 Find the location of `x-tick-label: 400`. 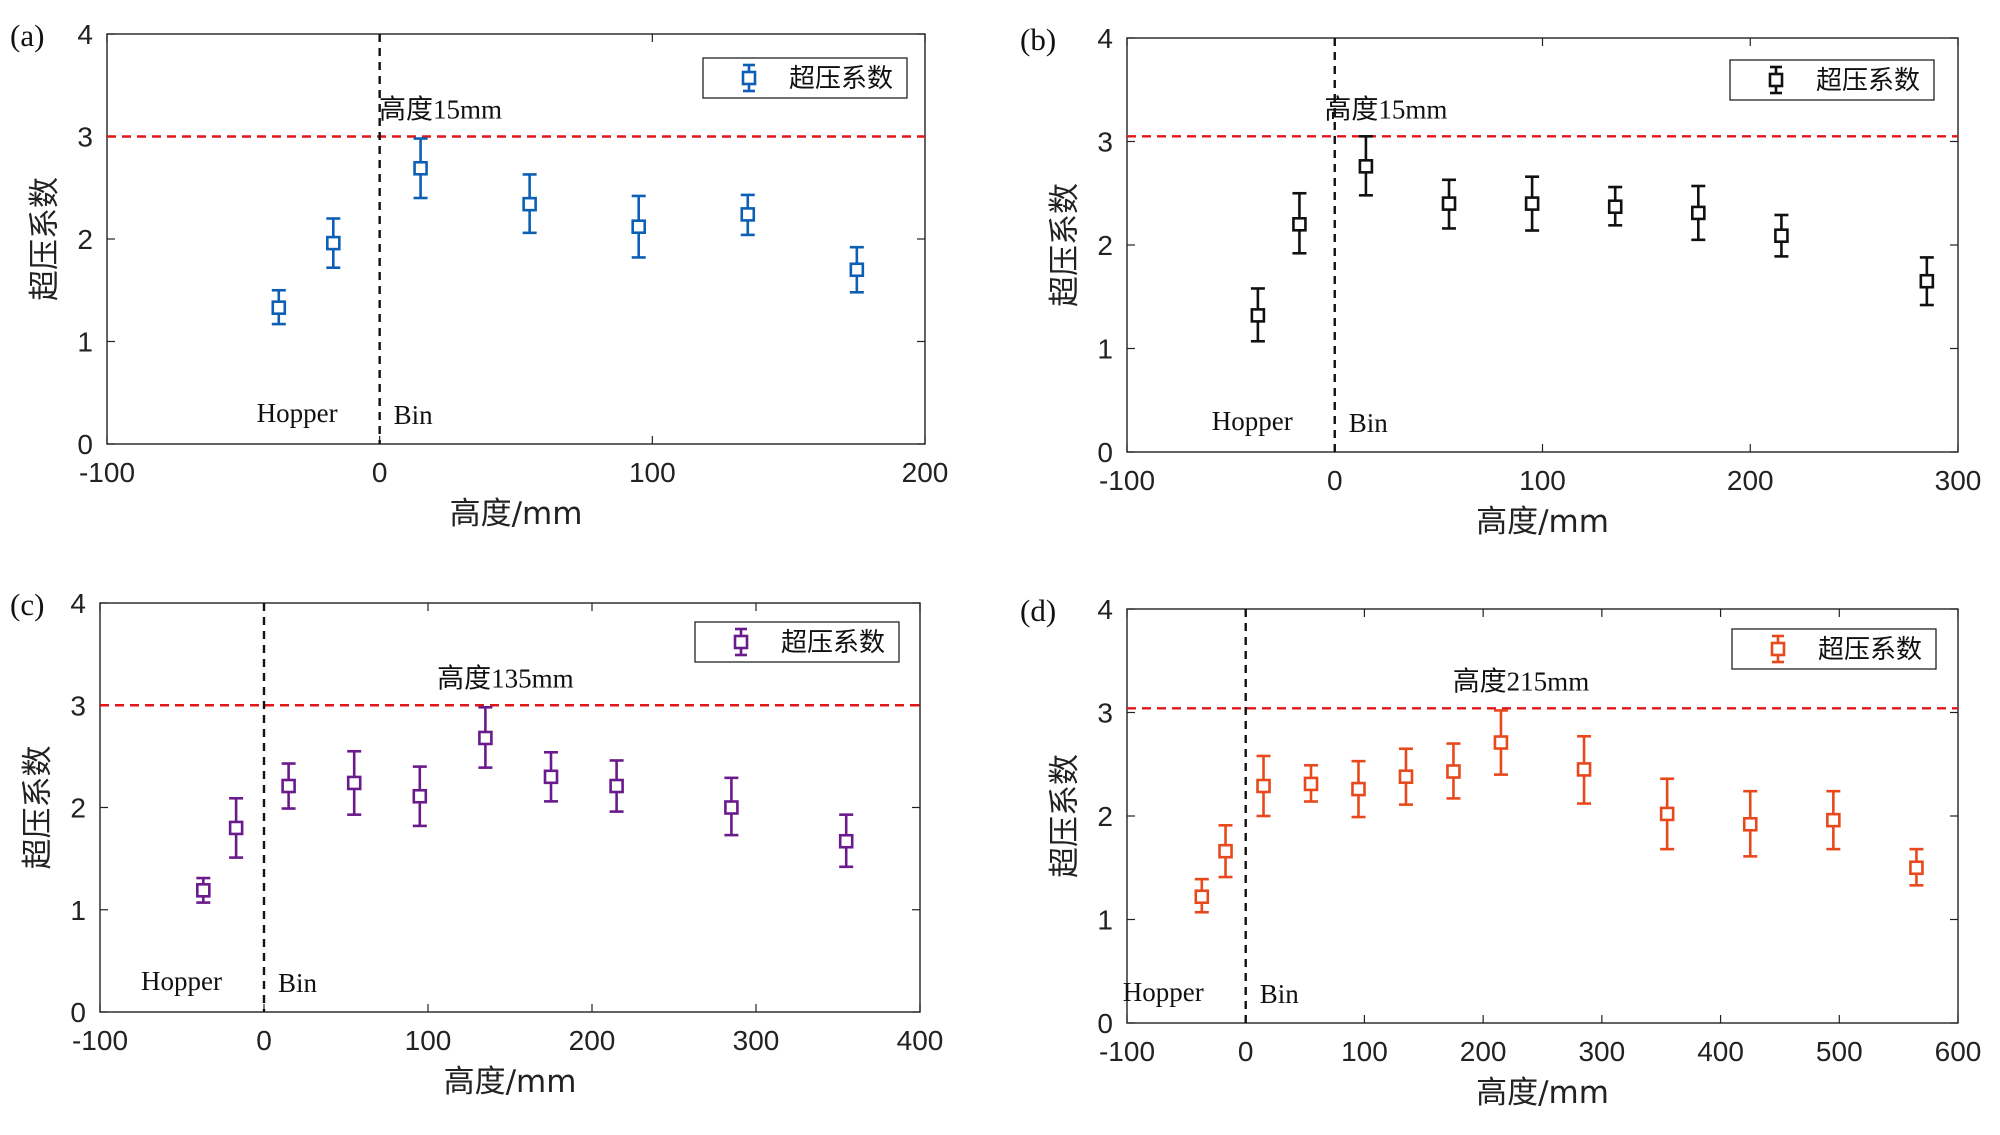

x-tick-label: 400 is located at coordinates (920, 1040).